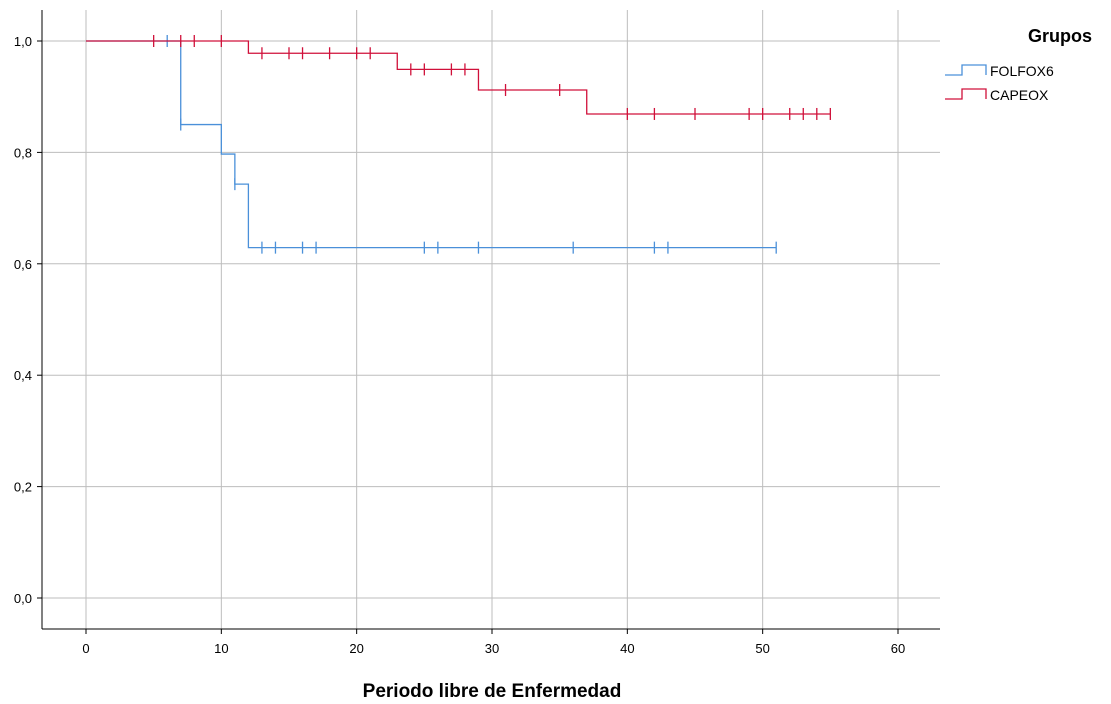  I want to click on y-tick-label: 1,0, so click(23, 41).